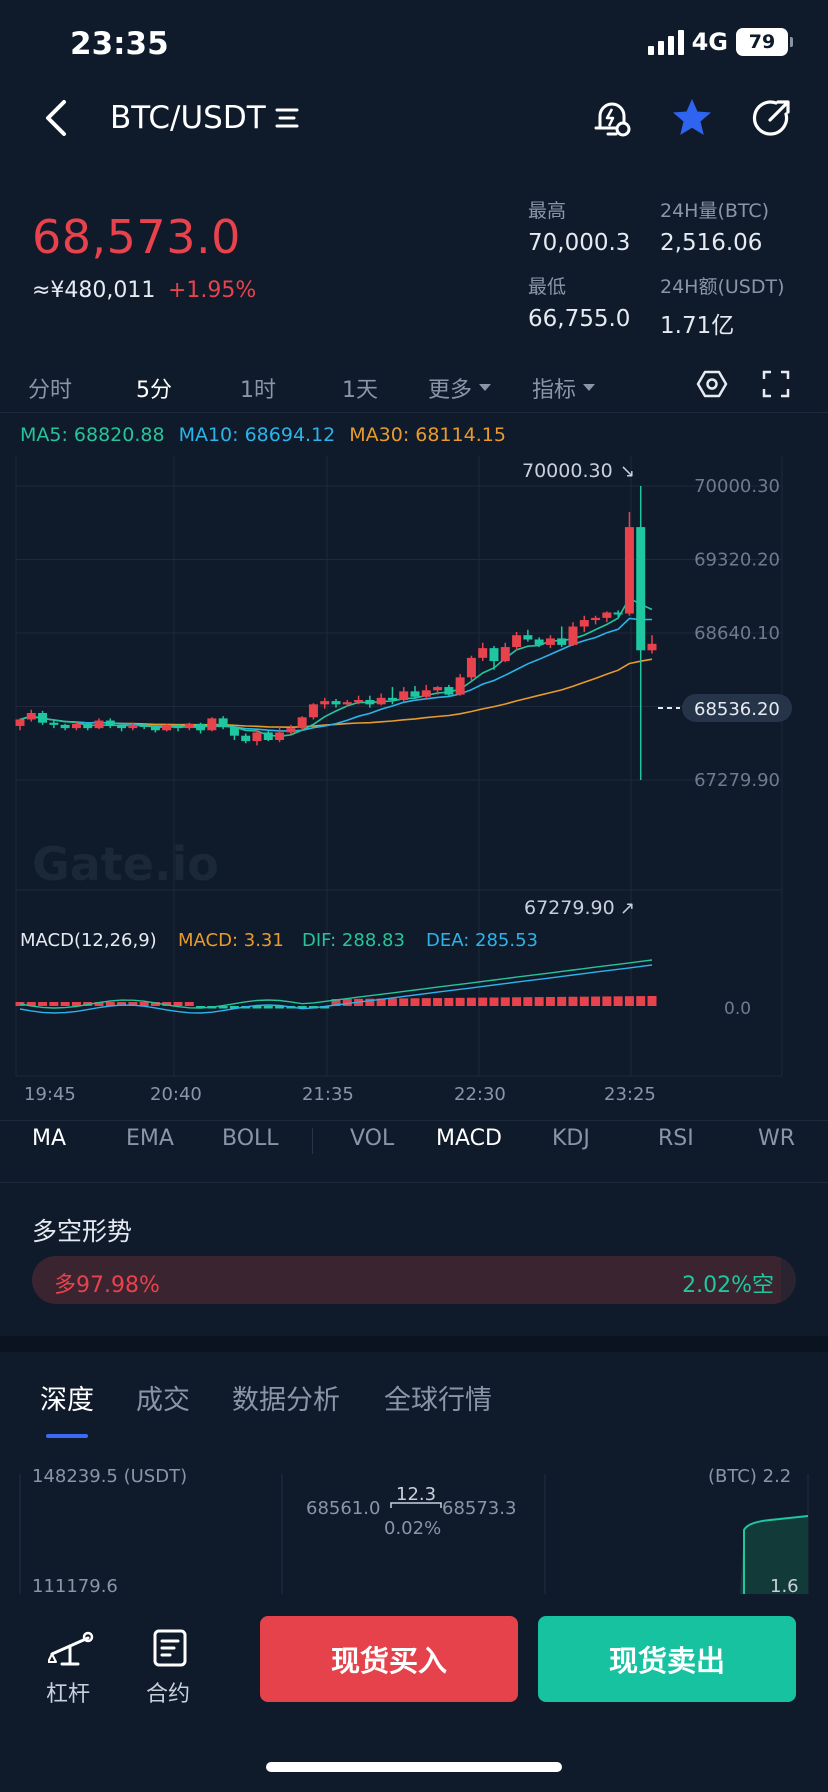 Image resolution: width=828 pixels, height=1792 pixels. Describe the element at coordinates (154, 390) in the screenshot. I see `tab-5min: 5分` at that location.